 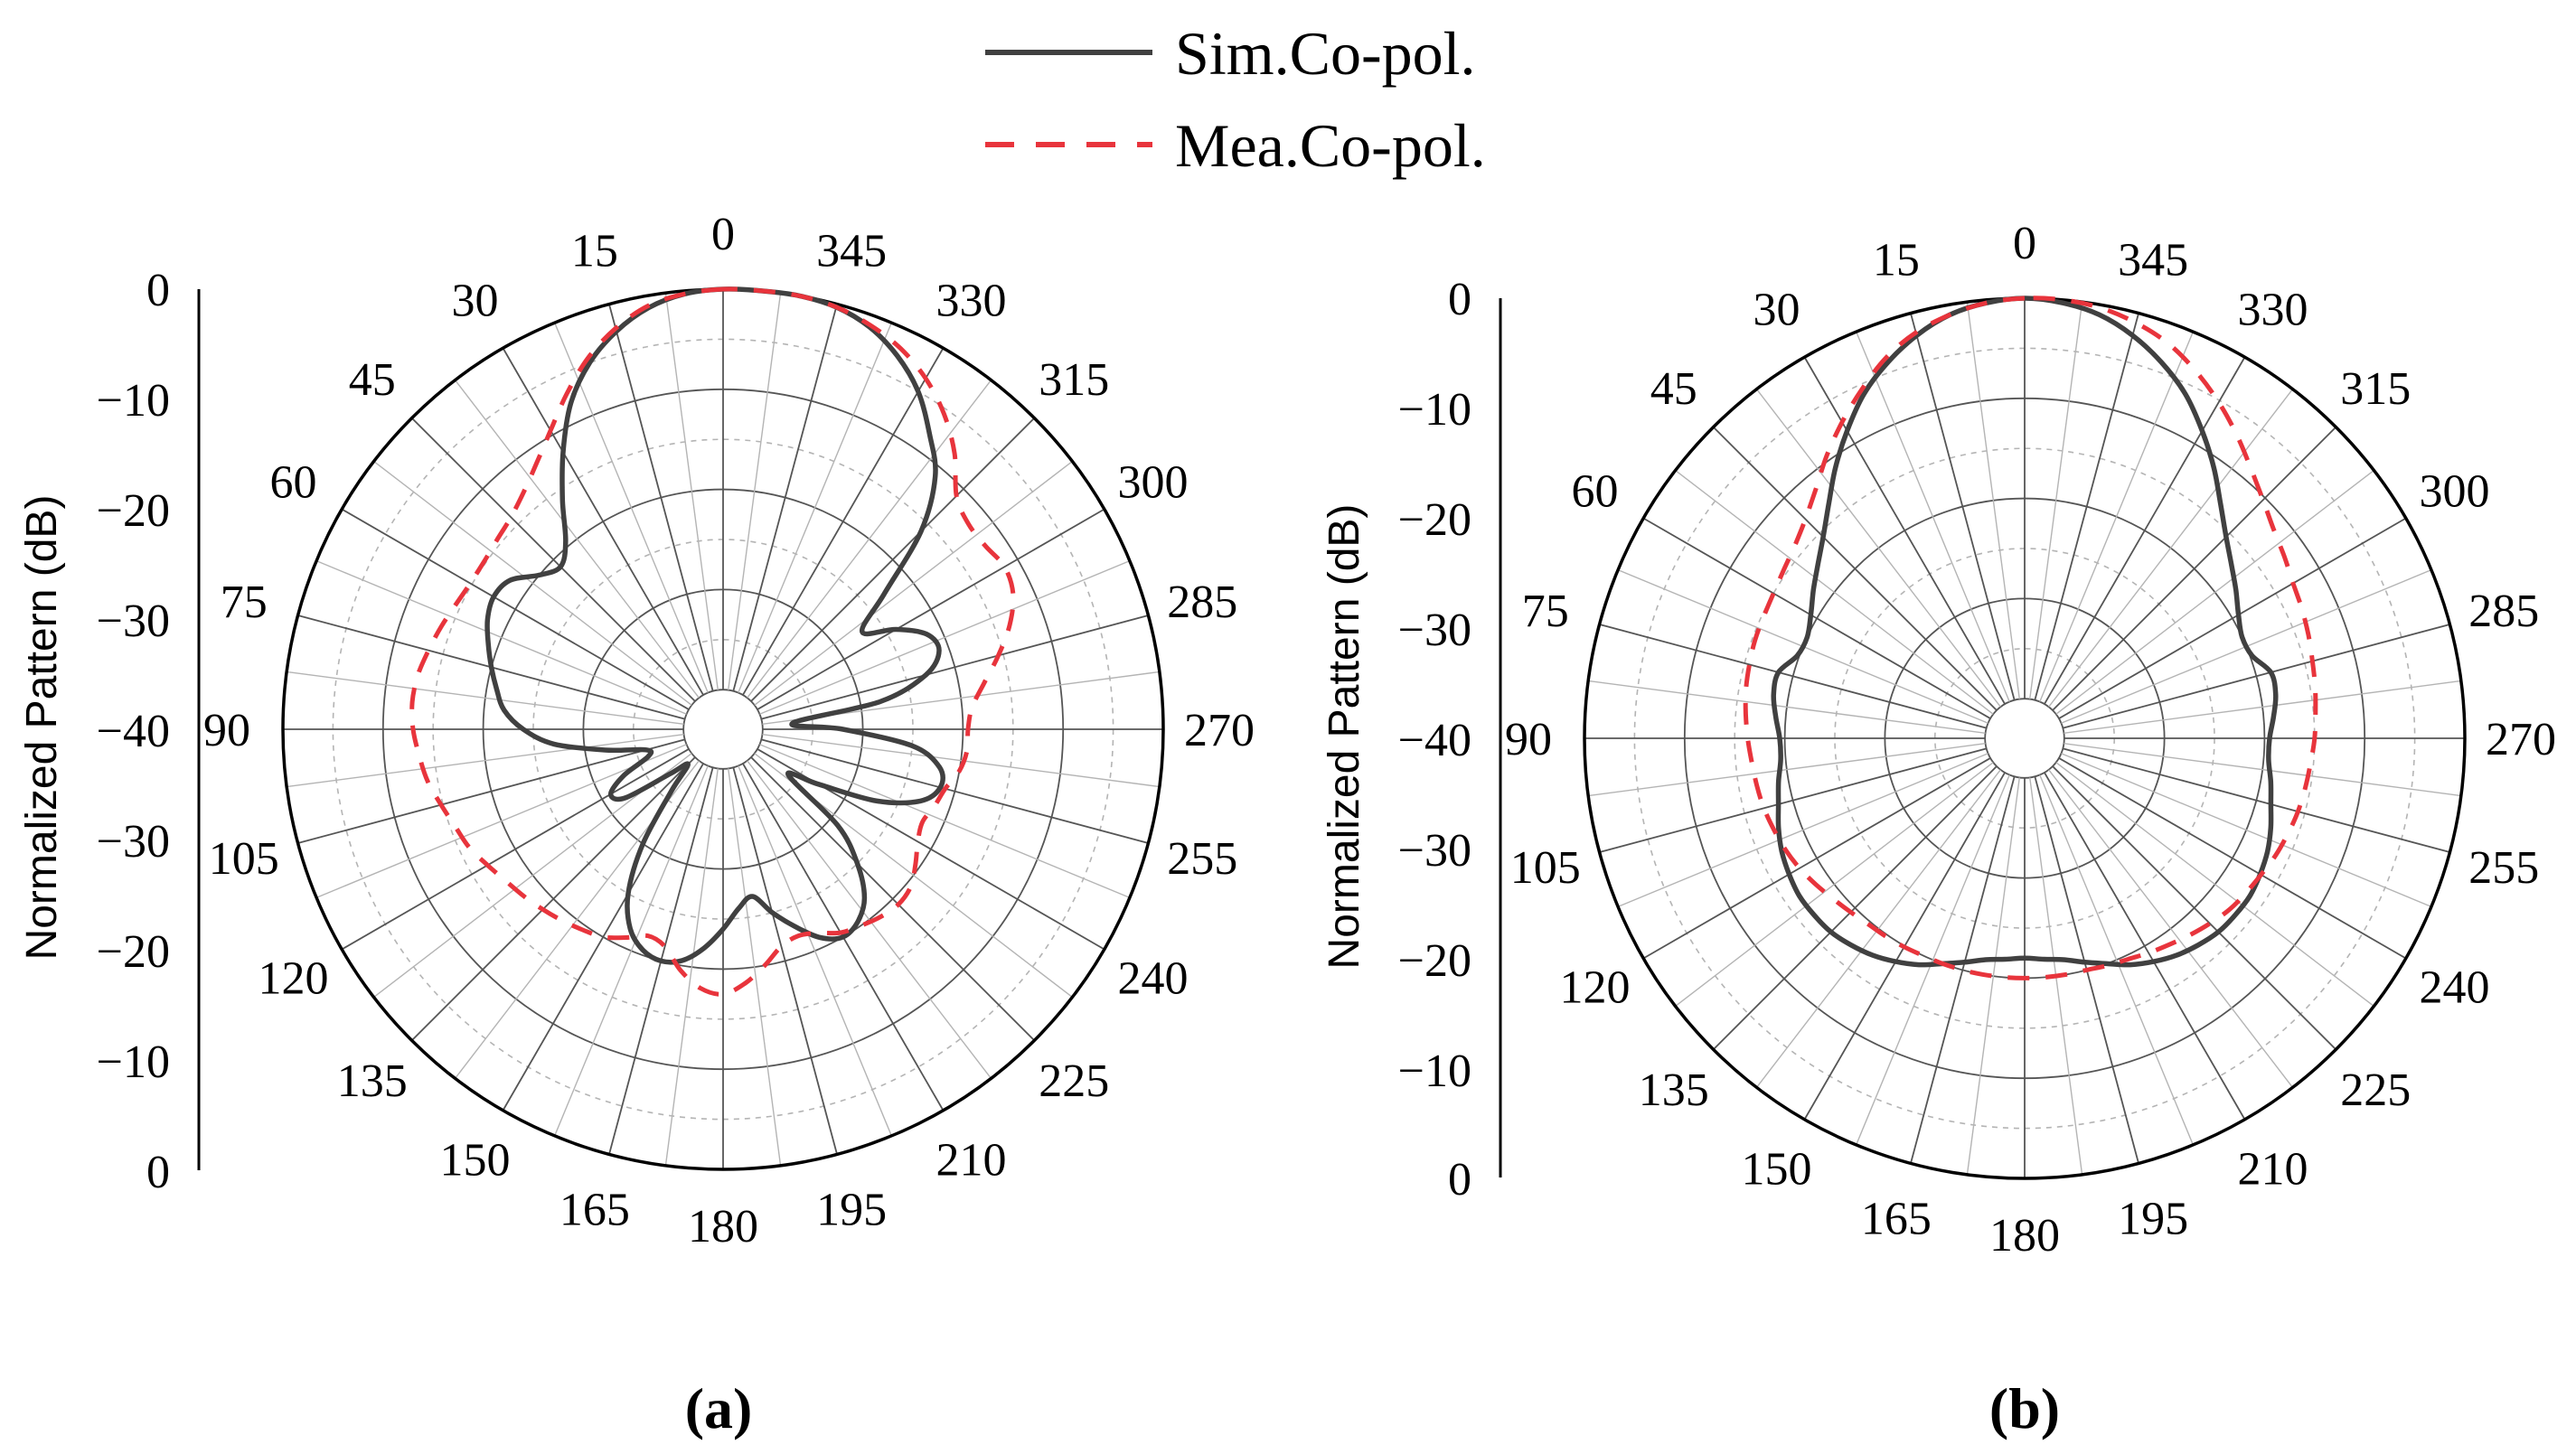 What do you see at coordinates (1435, 740) in the screenshot?
I see `radial-tick-b: −40` at bounding box center [1435, 740].